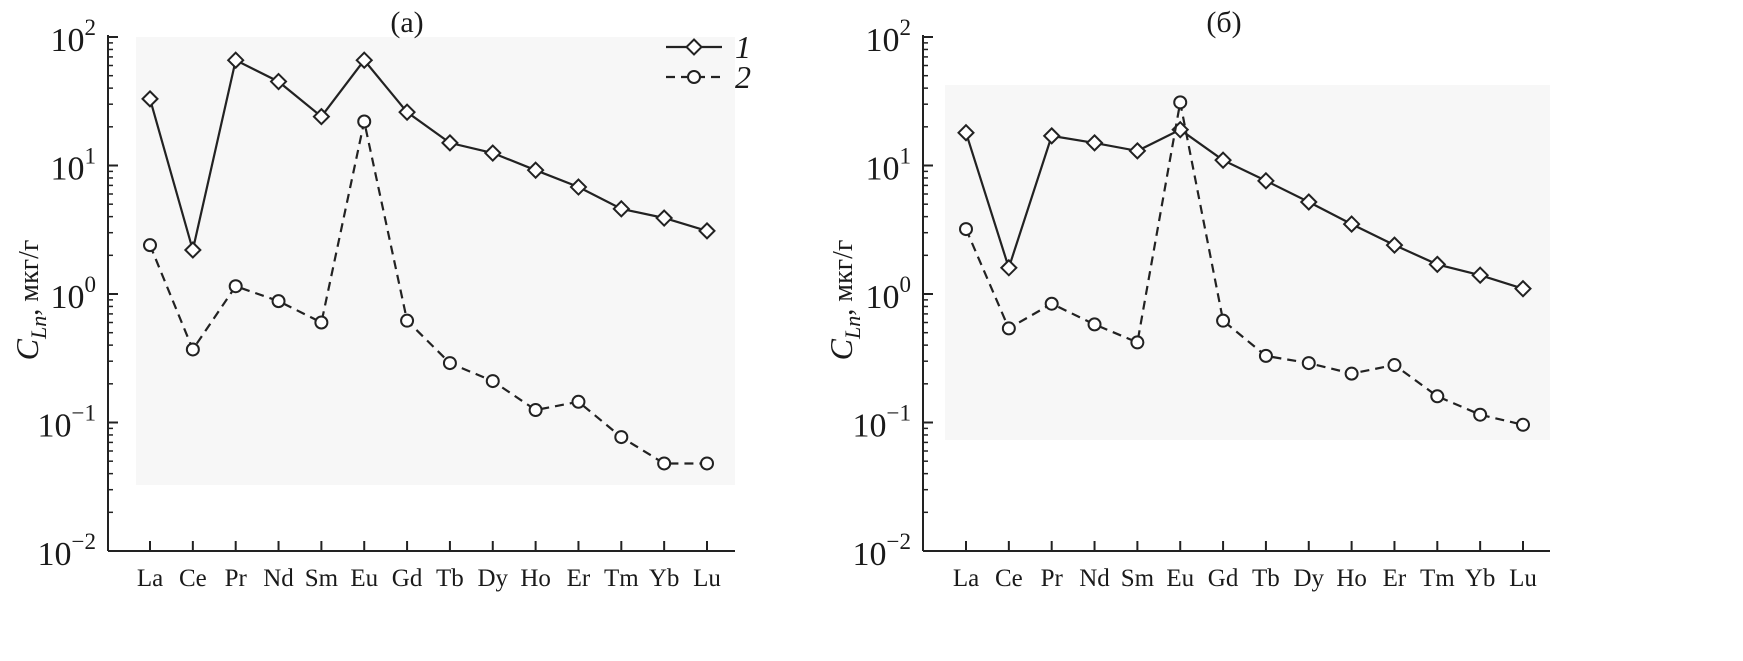 The width and height of the screenshot is (1743, 661). I want to click on chart-title: (б), so click(1223, 22).